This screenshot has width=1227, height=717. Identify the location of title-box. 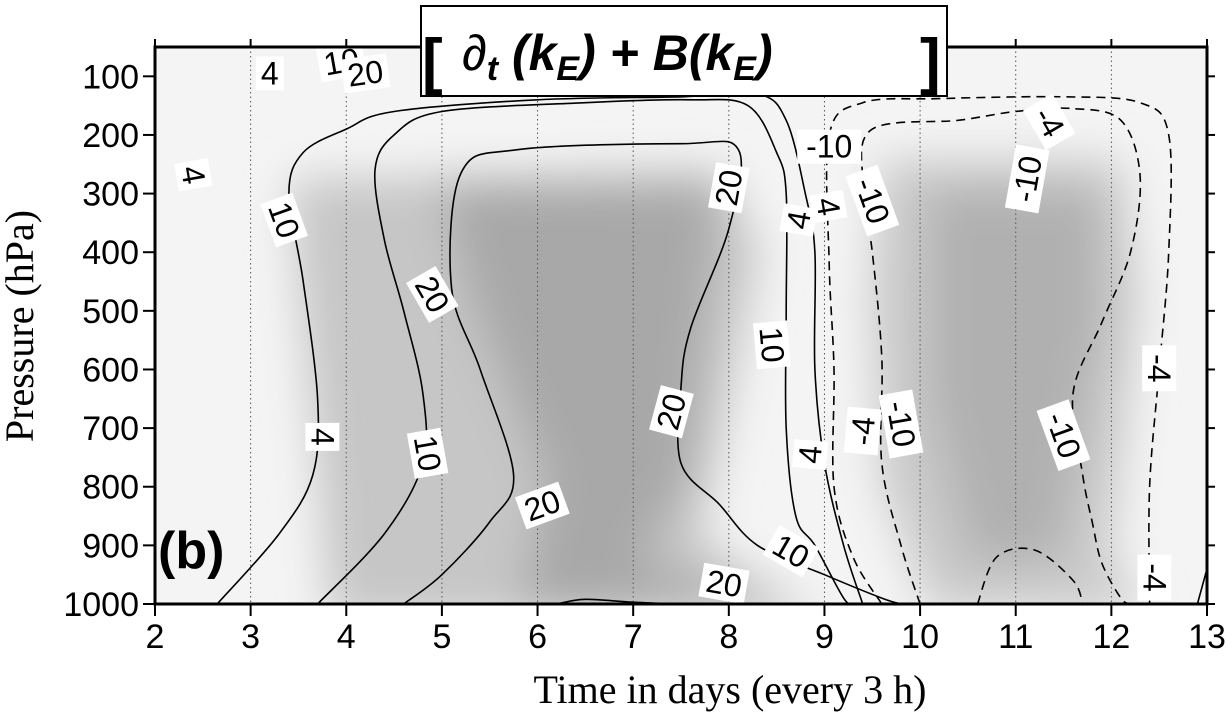
(684, 51).